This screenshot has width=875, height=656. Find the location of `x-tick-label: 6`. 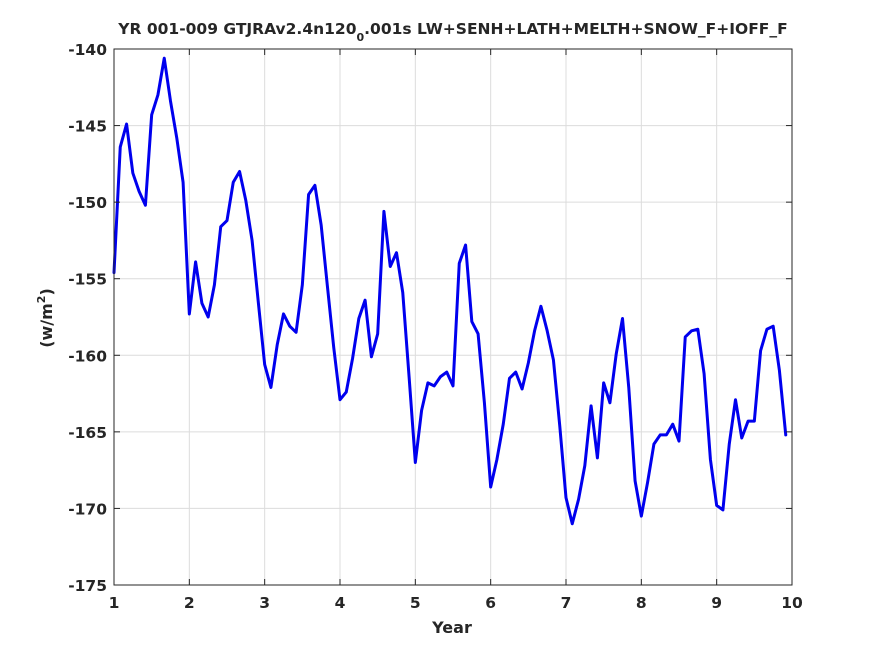

x-tick-label: 6 is located at coordinates (490, 603).